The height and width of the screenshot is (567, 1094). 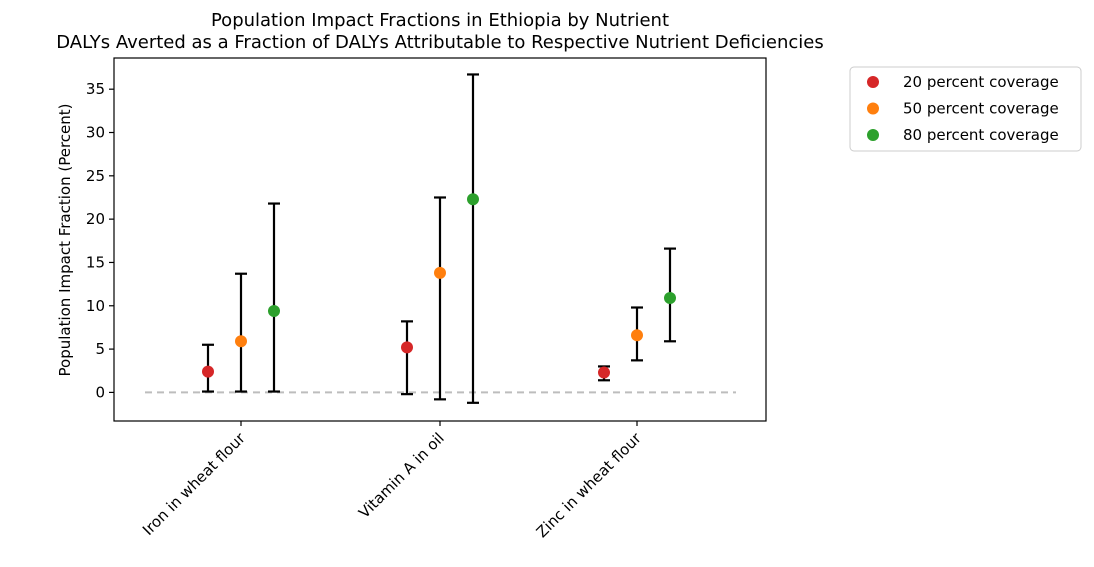 What do you see at coordinates (95, 89) in the screenshot?
I see `y-tick-label: 35` at bounding box center [95, 89].